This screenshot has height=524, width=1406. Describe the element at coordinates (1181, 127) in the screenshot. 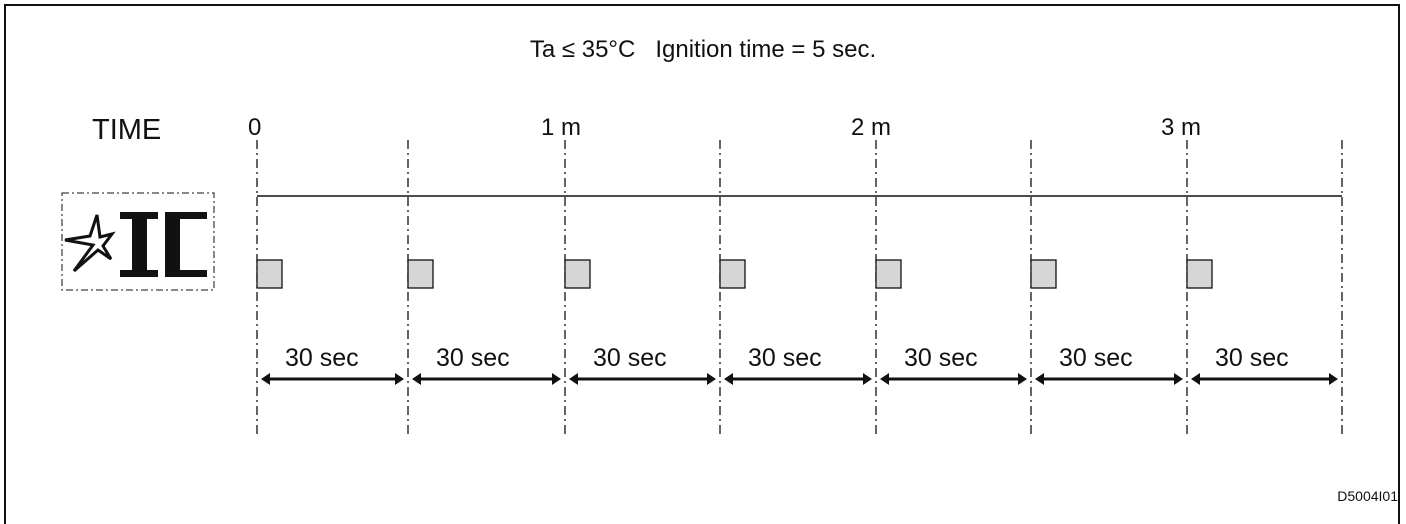

I see `time-tick-label: 3 m` at that location.